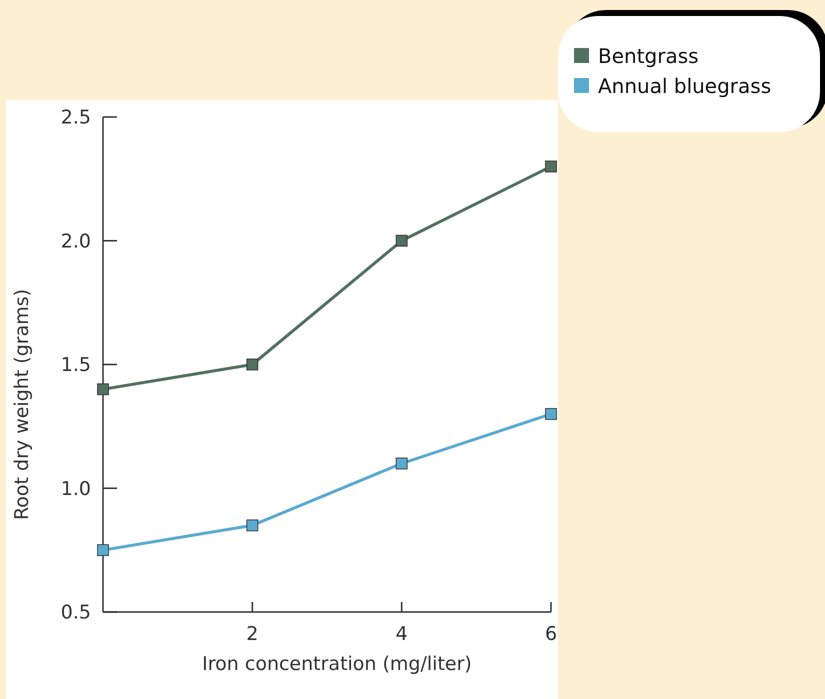 This screenshot has height=699, width=825. What do you see at coordinates (551, 634) in the screenshot?
I see `x-tick-label: 6` at bounding box center [551, 634].